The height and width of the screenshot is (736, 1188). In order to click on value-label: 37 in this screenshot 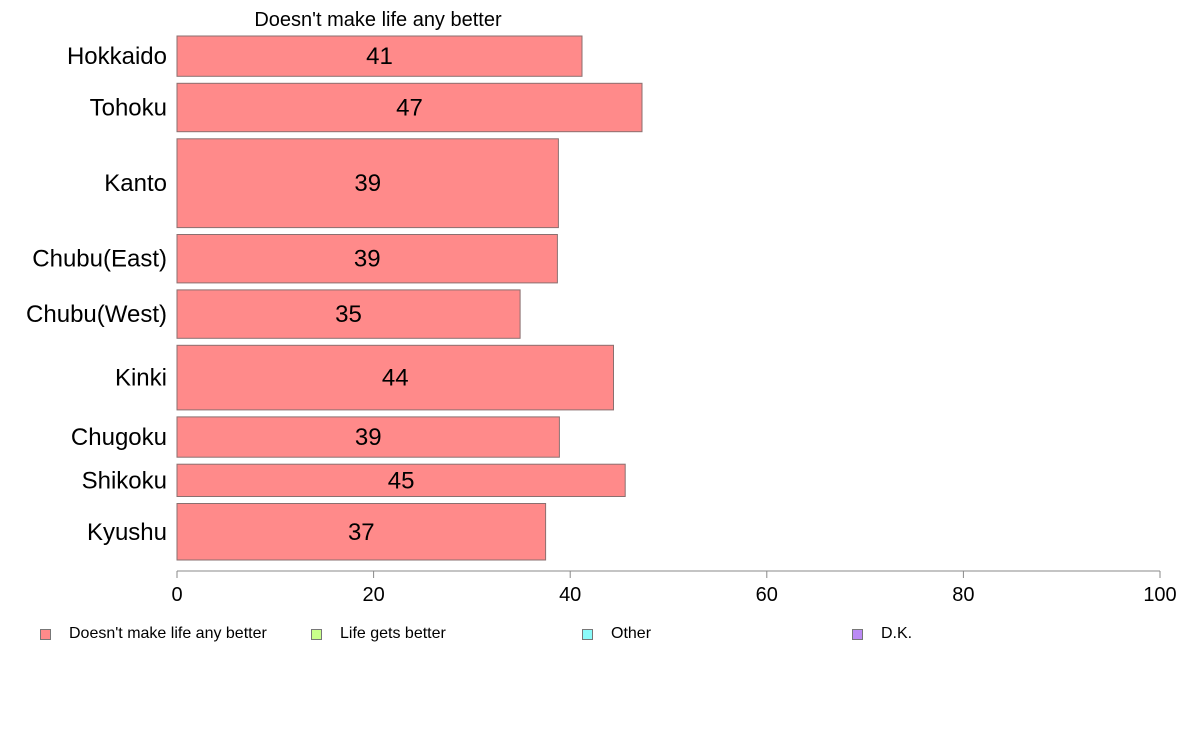, I will do `click(361, 532)`.